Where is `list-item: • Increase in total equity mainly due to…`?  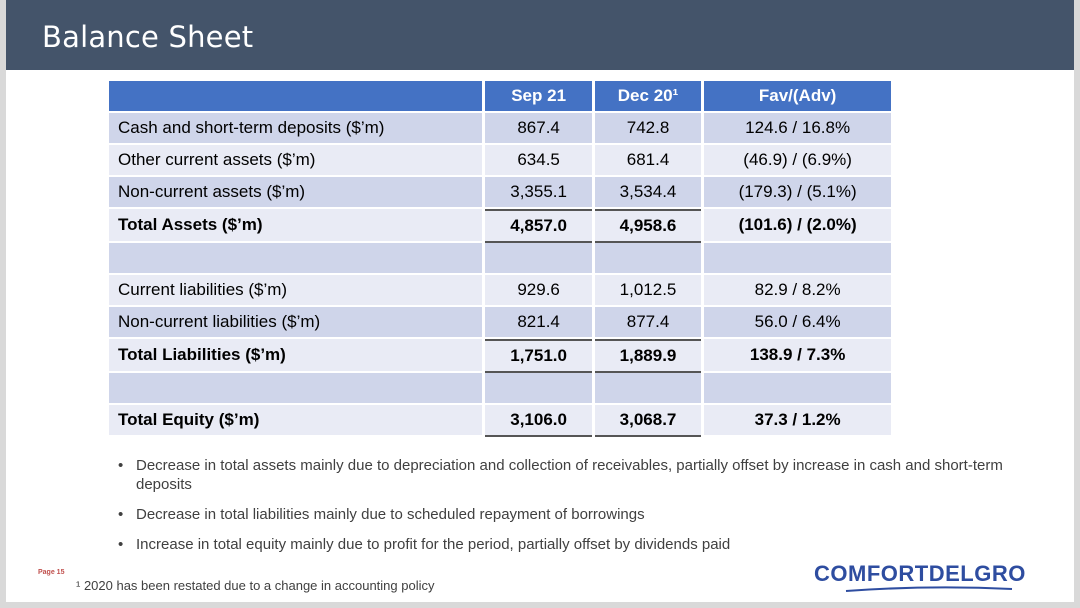 list-item: • Increase in total equity mainly due to… is located at coordinates (576, 544).